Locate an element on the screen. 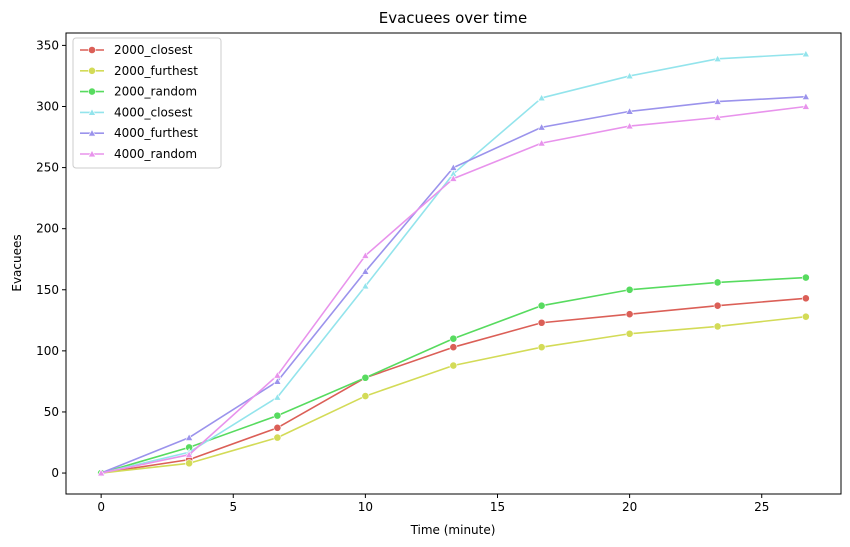 Image resolution: width=850 pixels, height=547 pixels. legend-box is located at coordinates (147, 103).